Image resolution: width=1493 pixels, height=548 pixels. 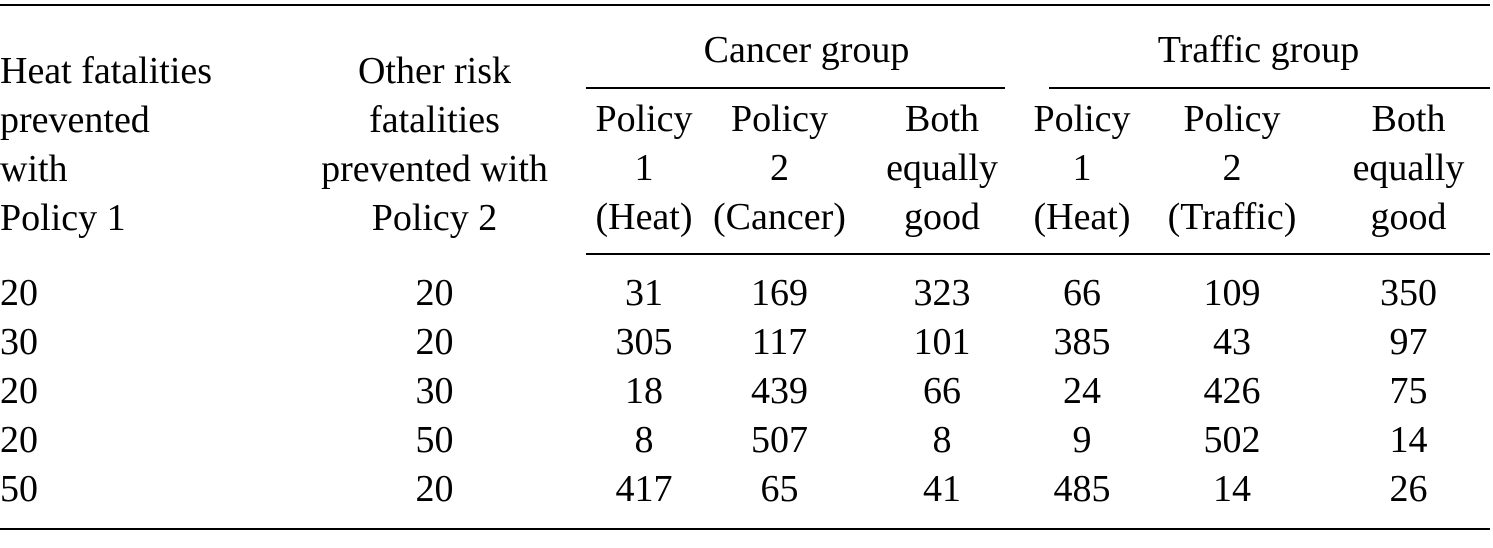 I want to click on cell-cancer-policy1: 8, so click(x=644, y=440).